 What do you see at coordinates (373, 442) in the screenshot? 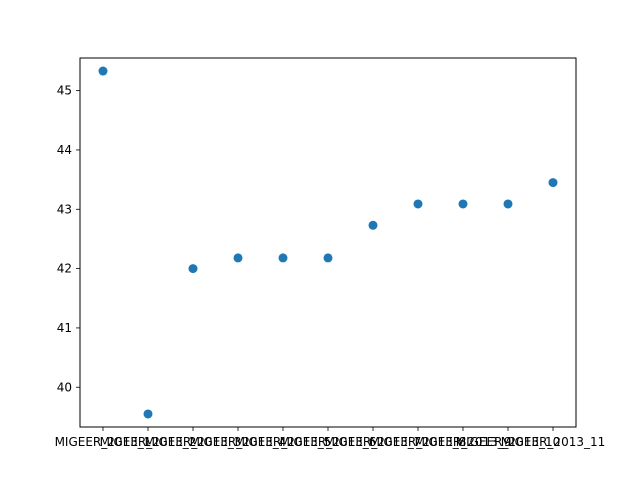
I see `x-tick-label: MIGEER_2013_7` at bounding box center [373, 442].